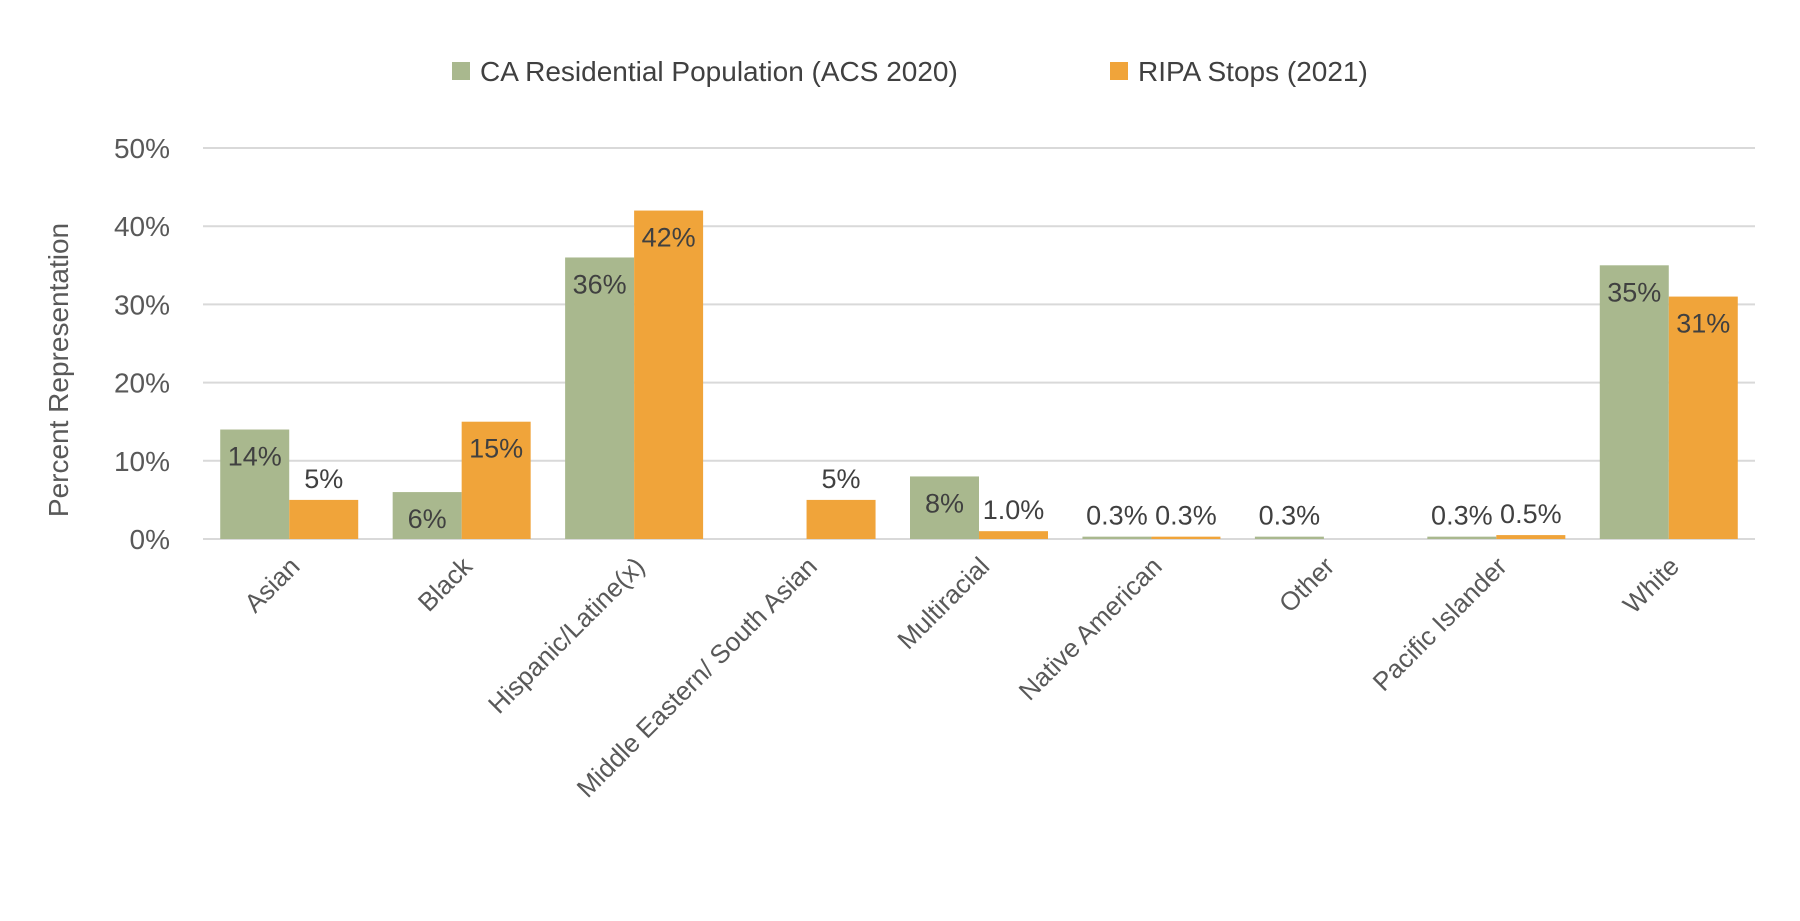  I want to click on legend-label: RIPA Stops (2021), so click(1253, 71).